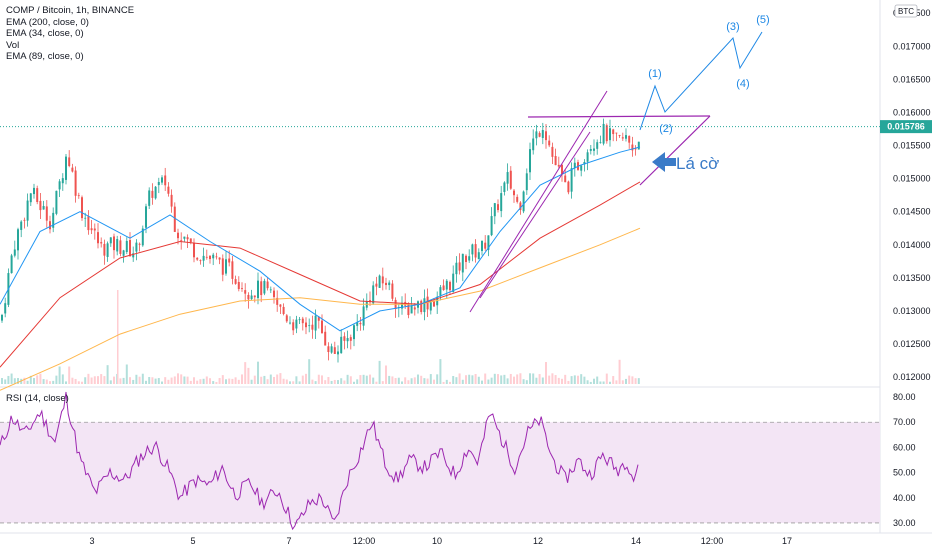  What do you see at coordinates (45, 57) in the screenshot?
I see `legend-ema-89: EMA (89, close, 0)` at bounding box center [45, 57].